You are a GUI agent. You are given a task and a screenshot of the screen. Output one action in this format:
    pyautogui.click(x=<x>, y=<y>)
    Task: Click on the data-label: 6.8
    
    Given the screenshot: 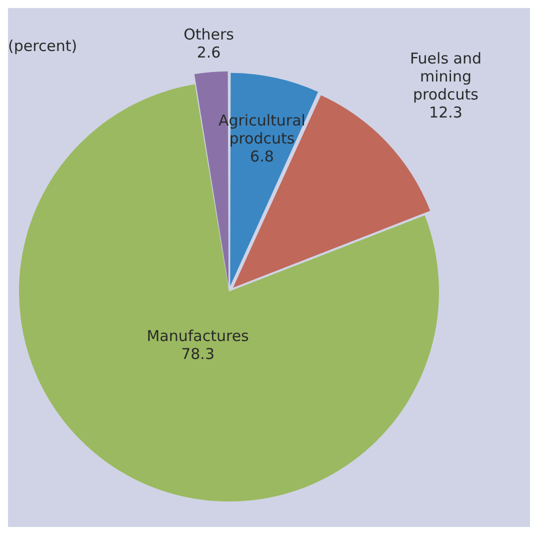 What is the action you would take?
    pyautogui.click(x=262, y=157)
    